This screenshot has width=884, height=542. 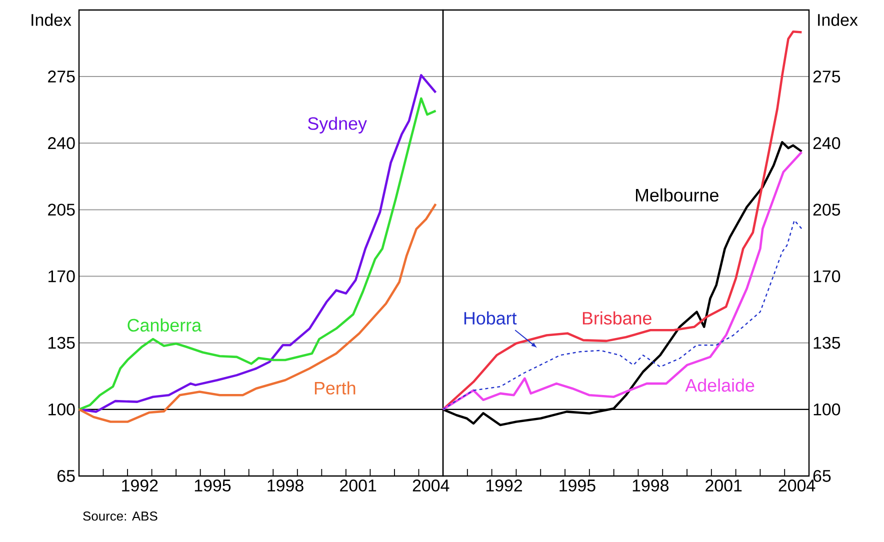 I want to click on y-tick-label: 135, so click(x=61, y=342).